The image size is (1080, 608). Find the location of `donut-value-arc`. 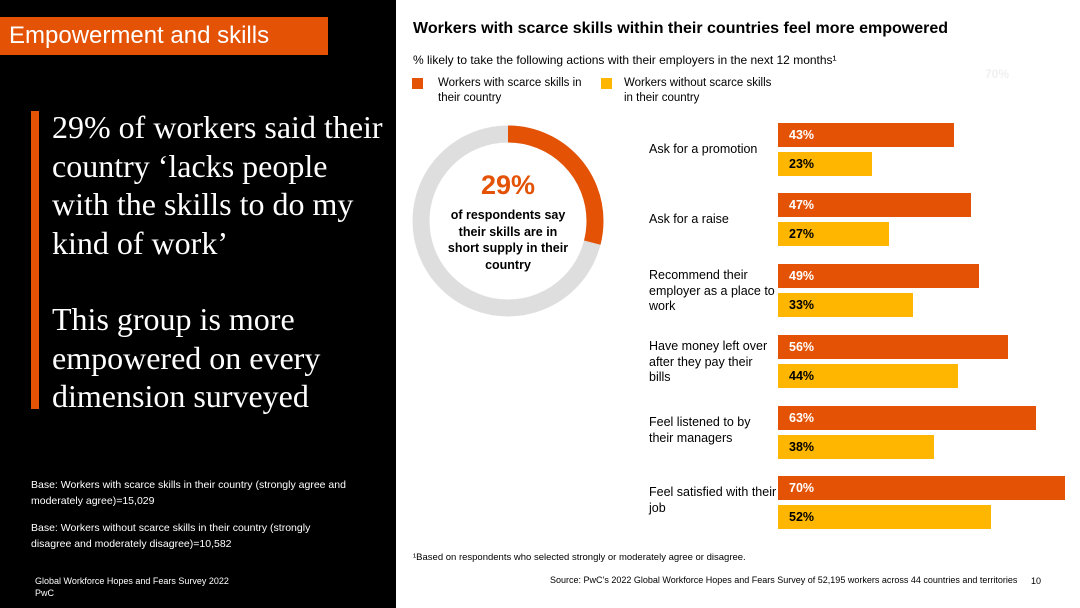

donut-value-arc is located at coordinates (508, 221).